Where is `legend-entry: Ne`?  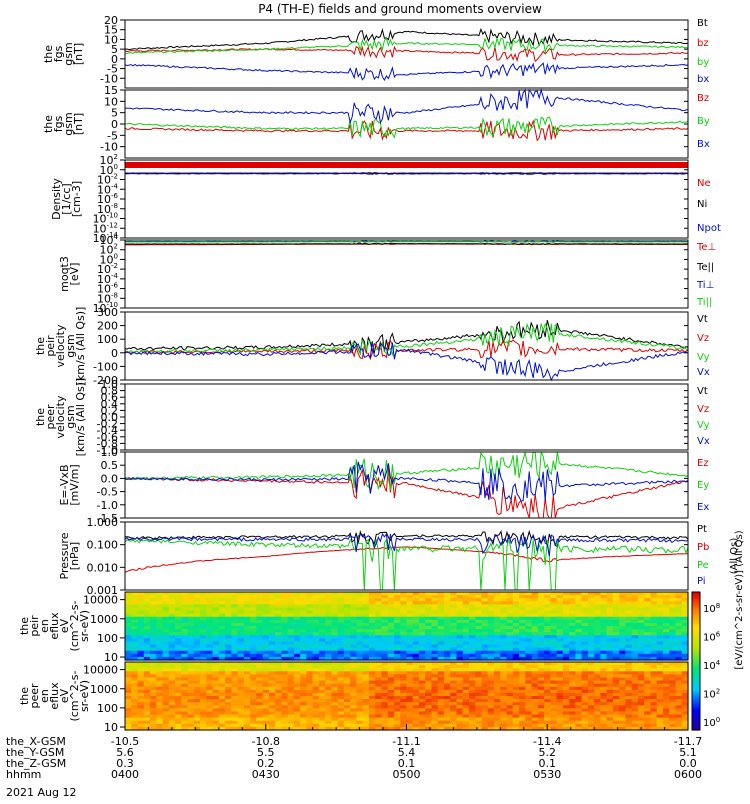
legend-entry: Ne is located at coordinates (704, 183).